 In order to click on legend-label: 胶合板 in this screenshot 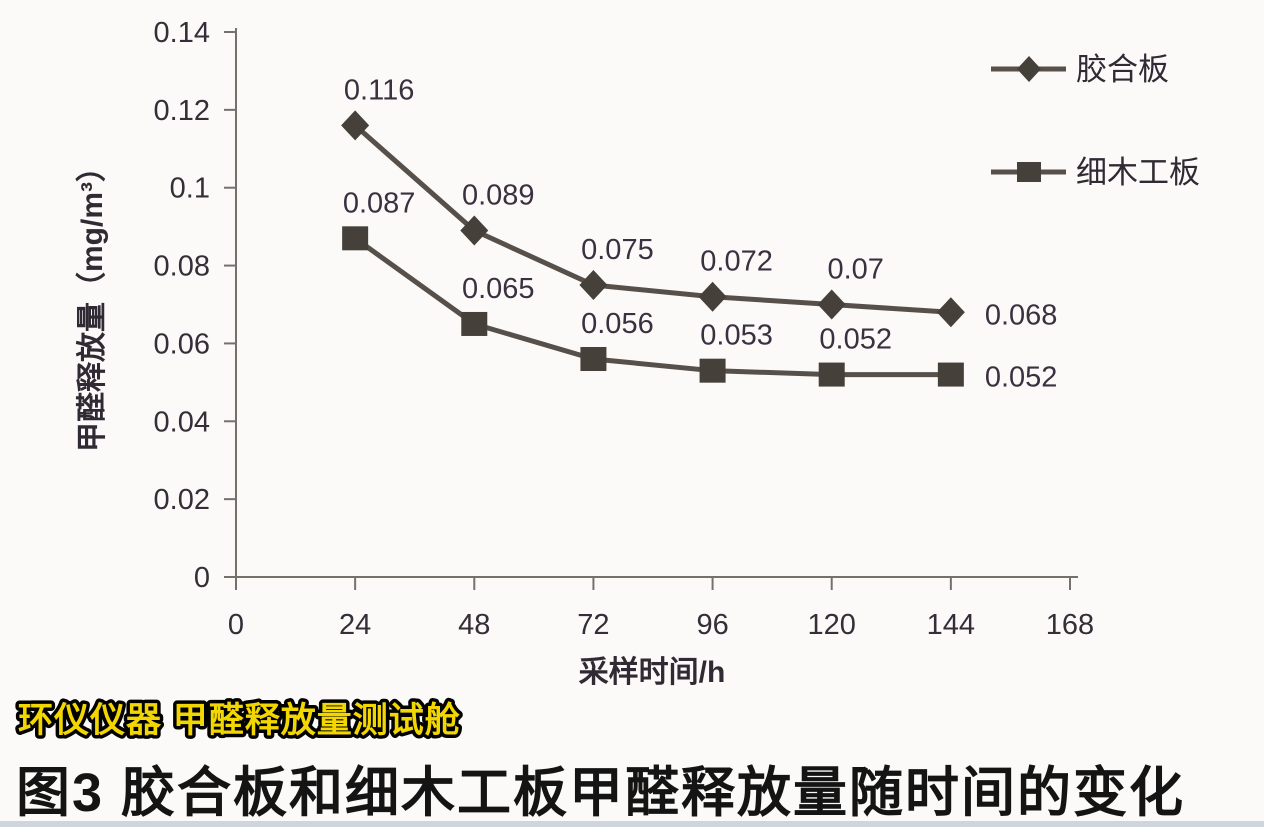, I will do `click(1122, 69)`.